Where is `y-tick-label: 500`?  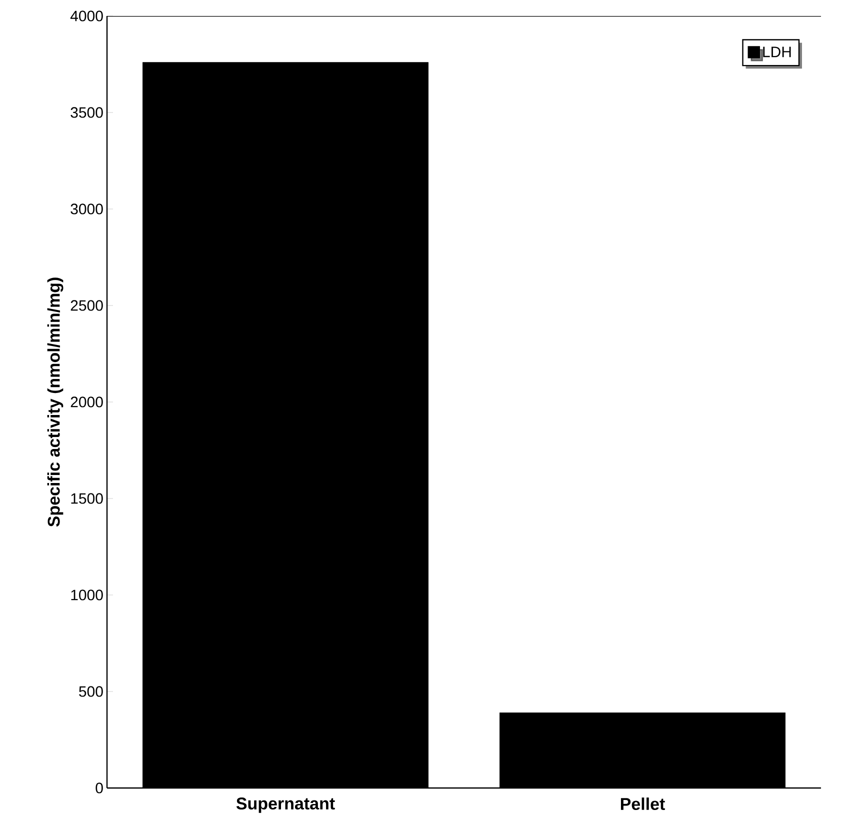
y-tick-label: 500 is located at coordinates (91, 691).